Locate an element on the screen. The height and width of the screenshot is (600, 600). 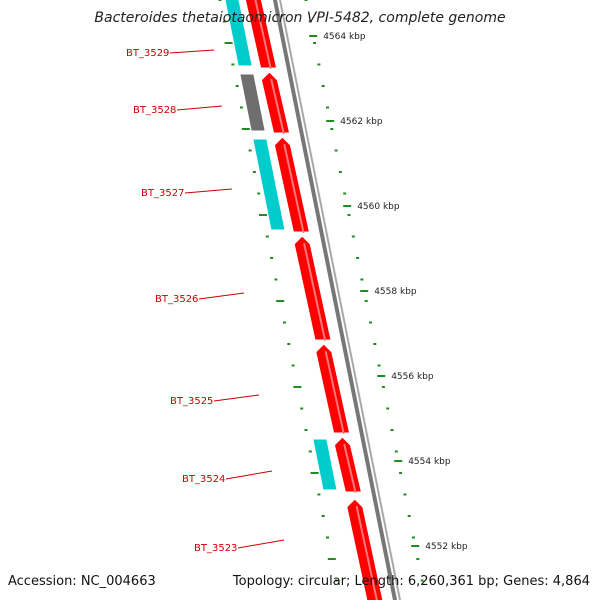
position-label: 4562 kbp is located at coordinates (361, 122).